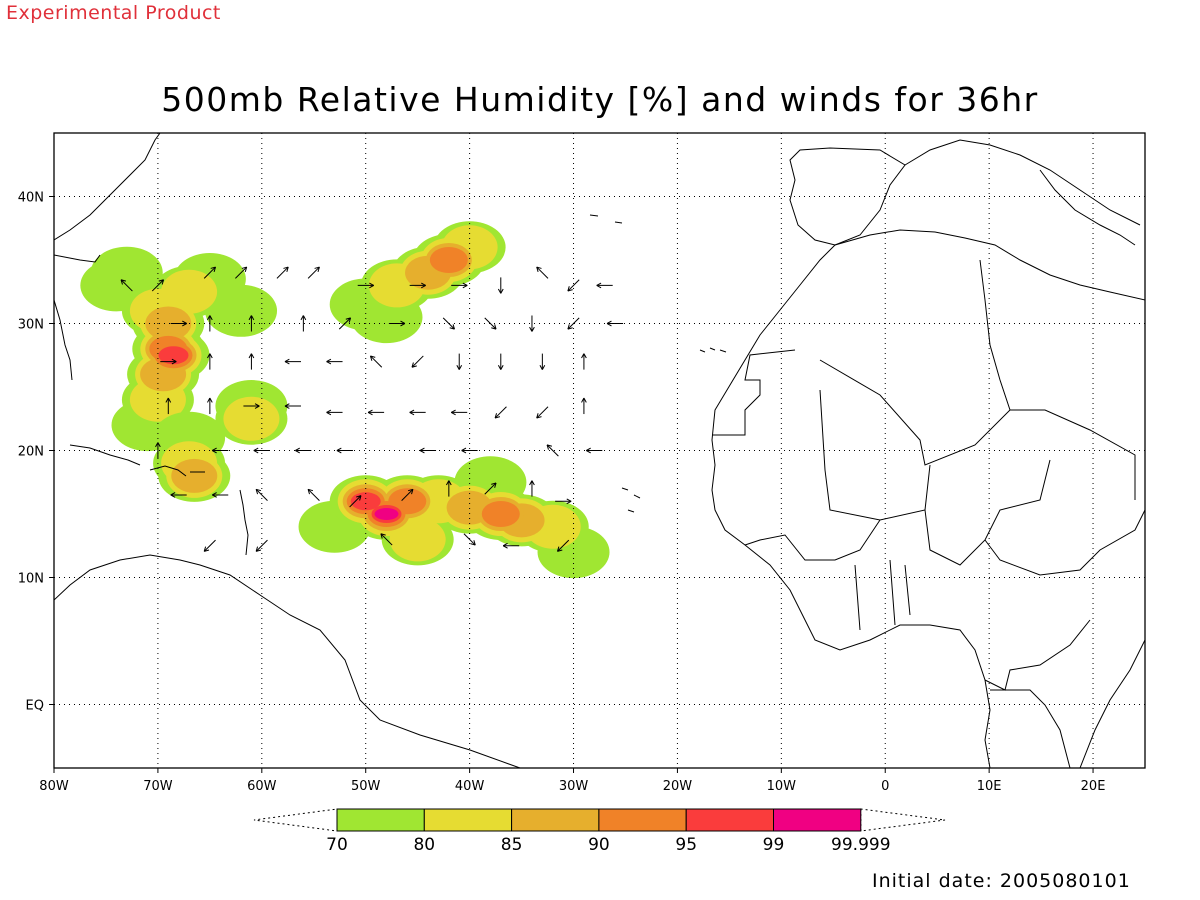  Describe the element at coordinates (774, 845) in the screenshot. I see `colorbar-label-5: 99` at that location.